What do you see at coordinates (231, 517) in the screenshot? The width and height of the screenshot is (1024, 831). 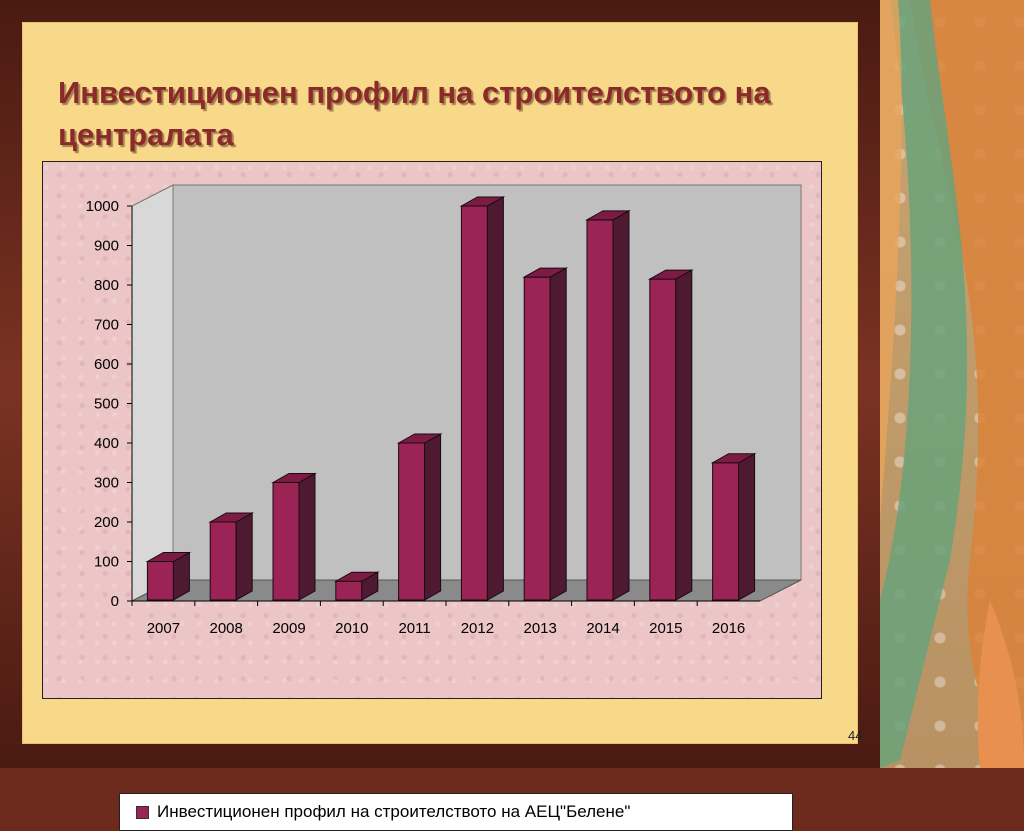 I see `bar-top-2008` at bounding box center [231, 517].